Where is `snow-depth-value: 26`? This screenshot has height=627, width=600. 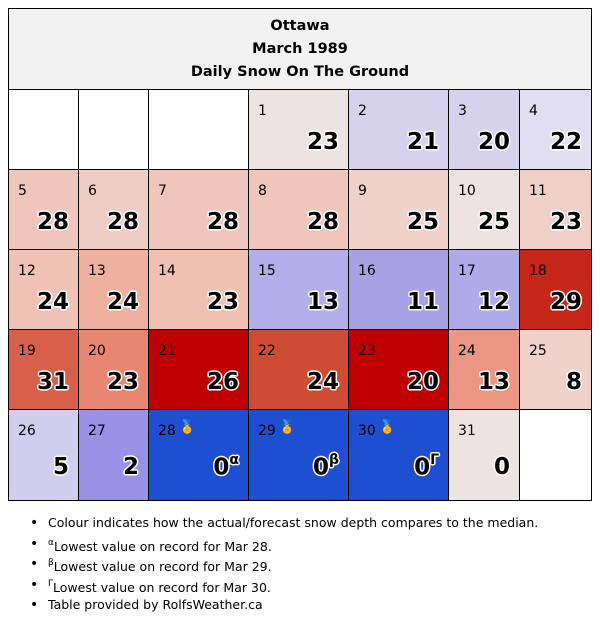 snow-depth-value: 26 is located at coordinates (223, 382).